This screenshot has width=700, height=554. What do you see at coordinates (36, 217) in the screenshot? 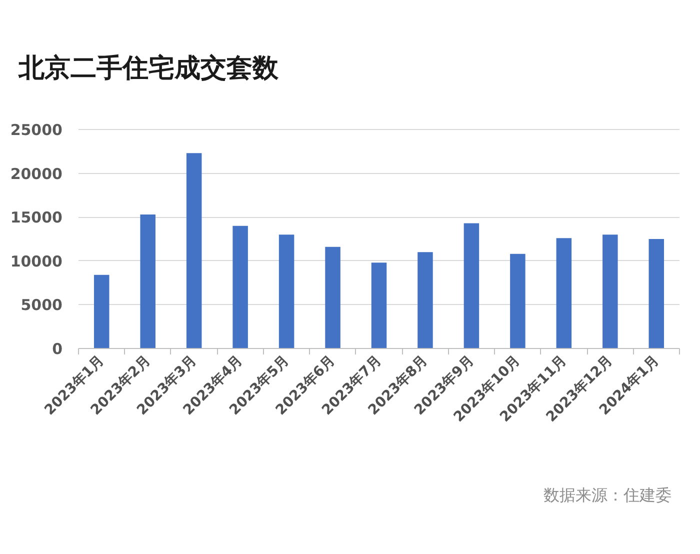
I see `y-tick-label: 15000` at bounding box center [36, 217].